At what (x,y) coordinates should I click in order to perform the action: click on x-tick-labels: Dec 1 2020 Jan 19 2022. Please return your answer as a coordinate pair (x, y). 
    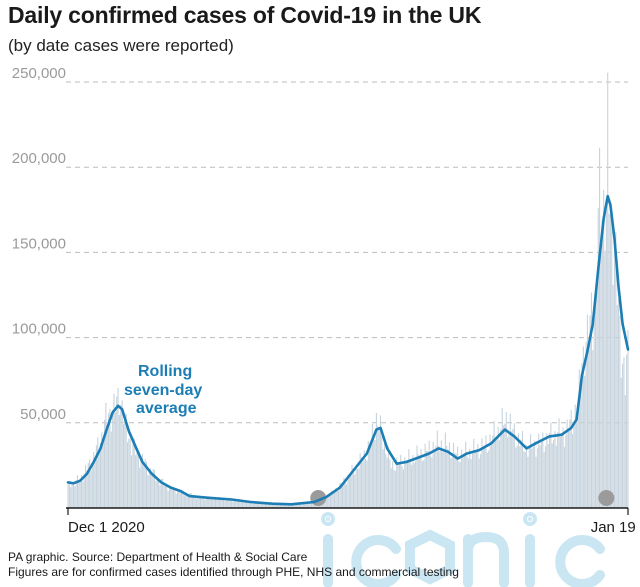
    Looking at the image, I should click on (353, 522).